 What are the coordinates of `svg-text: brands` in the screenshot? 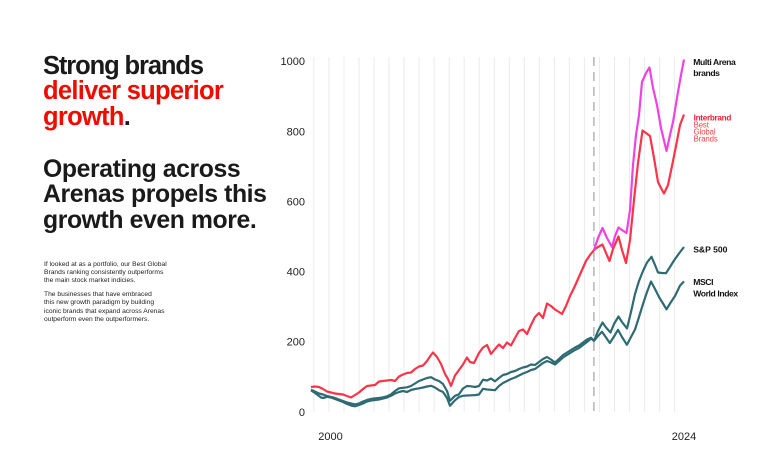 It's located at (706, 73).